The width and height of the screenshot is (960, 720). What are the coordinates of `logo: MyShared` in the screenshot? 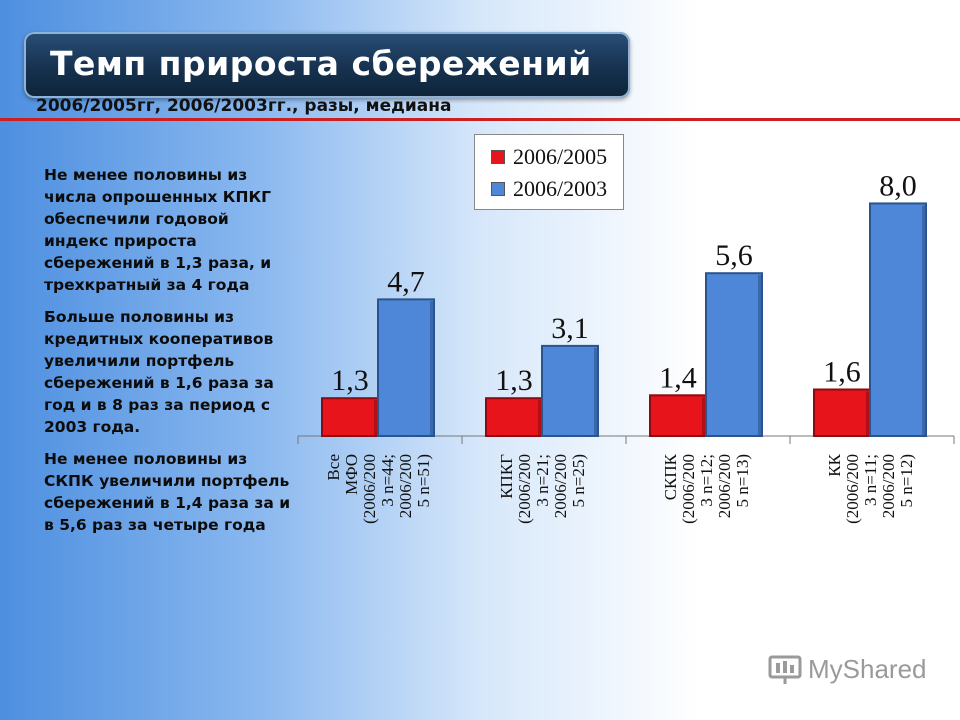 It's located at (847, 669).